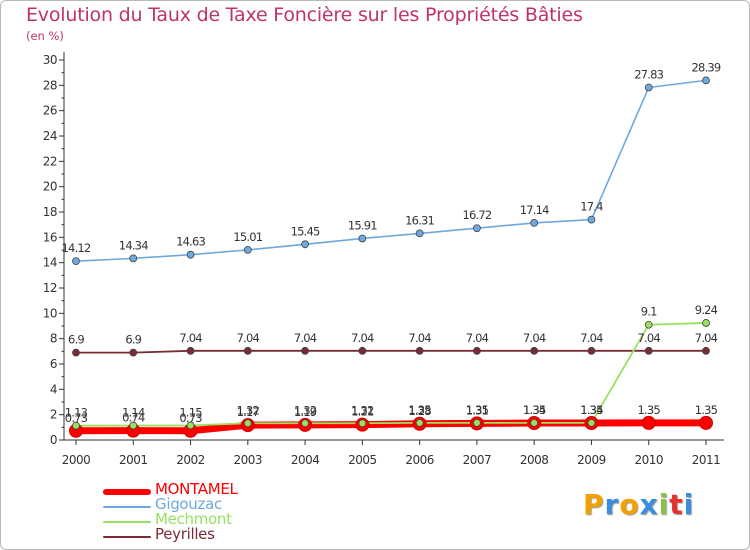  What do you see at coordinates (476, 215) in the screenshot?
I see `data-label-gigouzac: 16.72` at bounding box center [476, 215].